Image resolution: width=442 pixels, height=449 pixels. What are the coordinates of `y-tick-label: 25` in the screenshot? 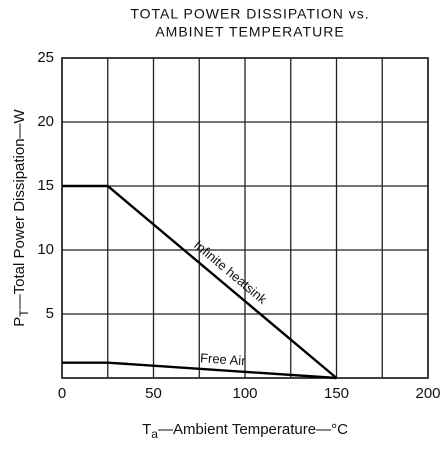 It's located at (45, 57).